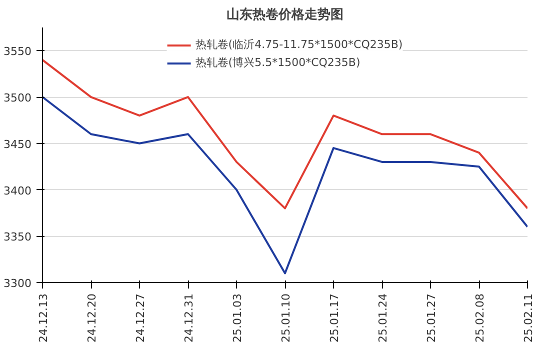 This screenshot has height=350, width=550. I want to click on y-tick-label: 3450, so click(18, 144).